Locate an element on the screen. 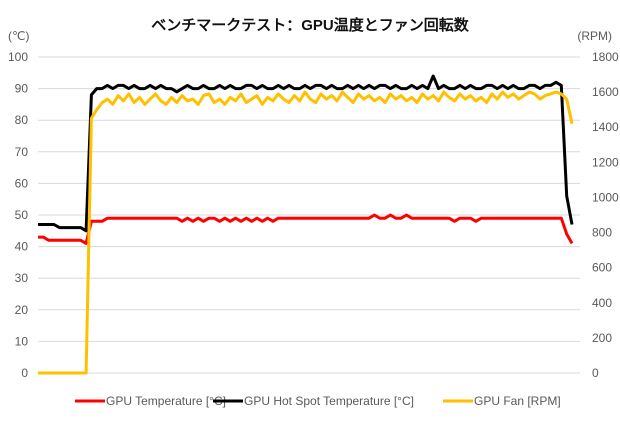 The height and width of the screenshot is (425, 620). y2-tick-label: 400 is located at coordinates (602, 303).